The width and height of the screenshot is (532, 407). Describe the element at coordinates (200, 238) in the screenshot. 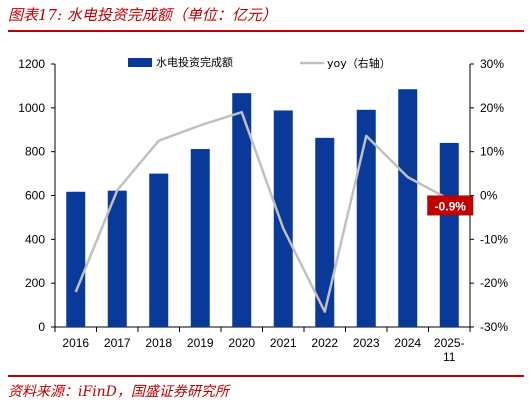

I see `bar-2019` at that location.